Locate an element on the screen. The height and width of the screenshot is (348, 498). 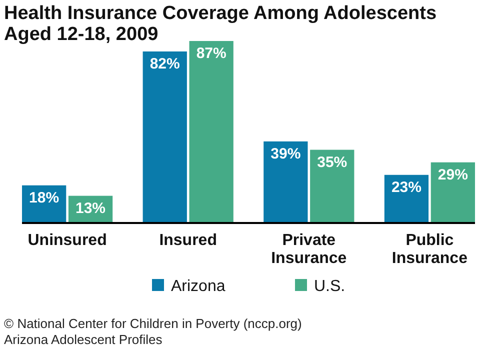
chart-title: Health Insurance Coverage Among Adolescents Aged 12-18, 2009 is located at coordinates (220, 24).